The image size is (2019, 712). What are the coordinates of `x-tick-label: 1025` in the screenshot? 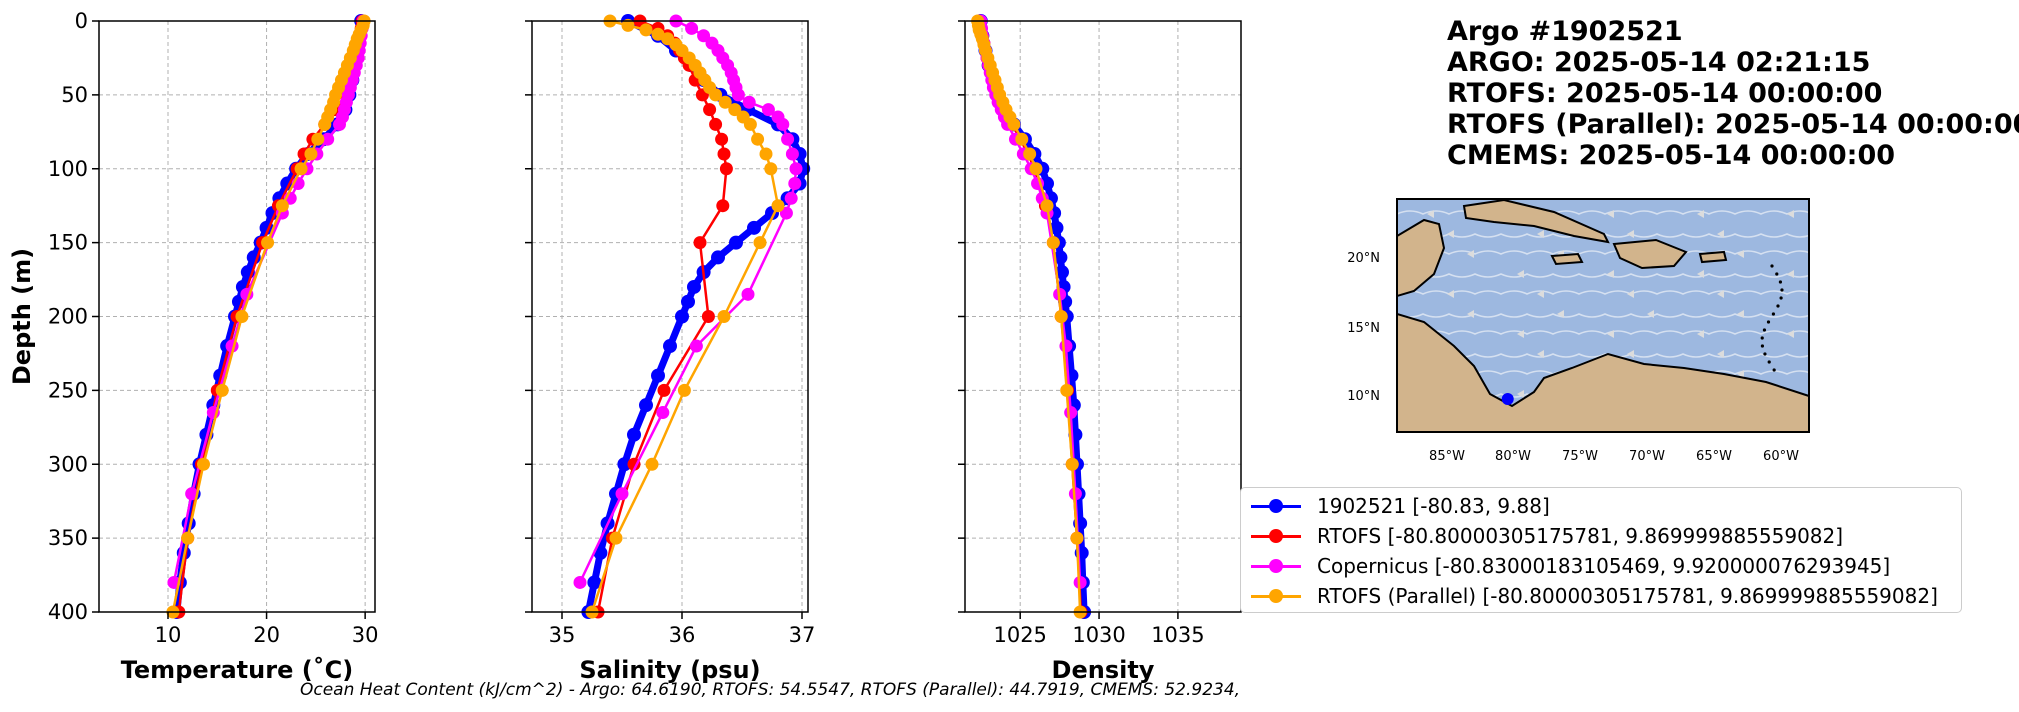 It's located at (1019, 635).